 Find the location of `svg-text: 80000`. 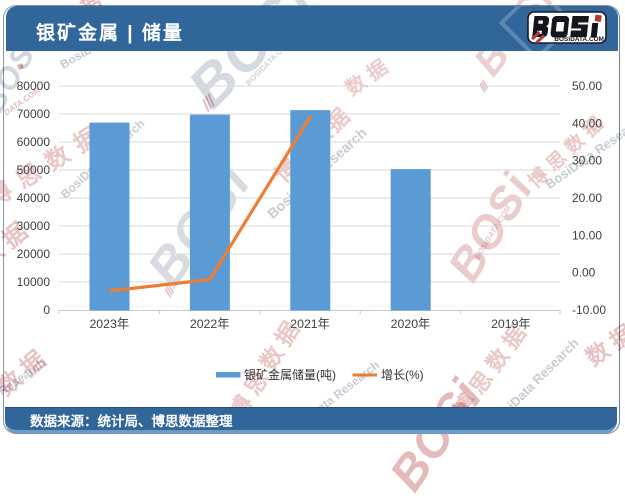

svg-text: 80000 is located at coordinates (34, 86).